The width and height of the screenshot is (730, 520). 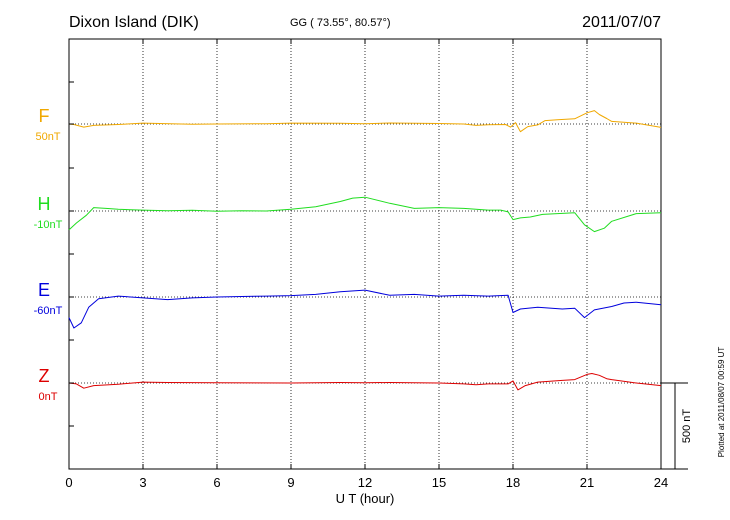 I want to click on chart-date: 2011/07/07, so click(x=621, y=22).